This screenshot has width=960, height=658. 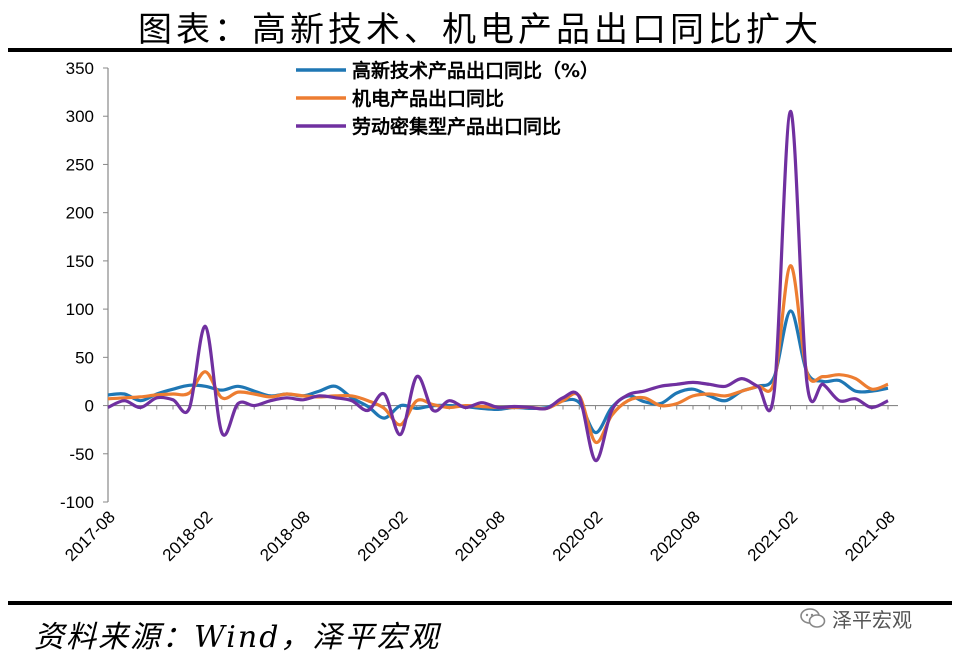 I want to click on x-tick-label: 2018-08, so click(x=285, y=536).